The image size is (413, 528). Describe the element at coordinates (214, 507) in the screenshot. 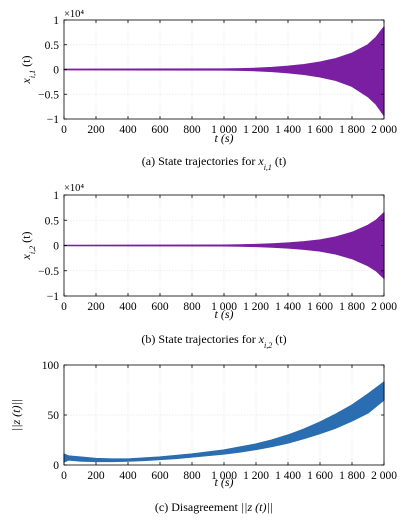

I see `panel-caption: (c) Disagreement ||z (t)||` at that location.